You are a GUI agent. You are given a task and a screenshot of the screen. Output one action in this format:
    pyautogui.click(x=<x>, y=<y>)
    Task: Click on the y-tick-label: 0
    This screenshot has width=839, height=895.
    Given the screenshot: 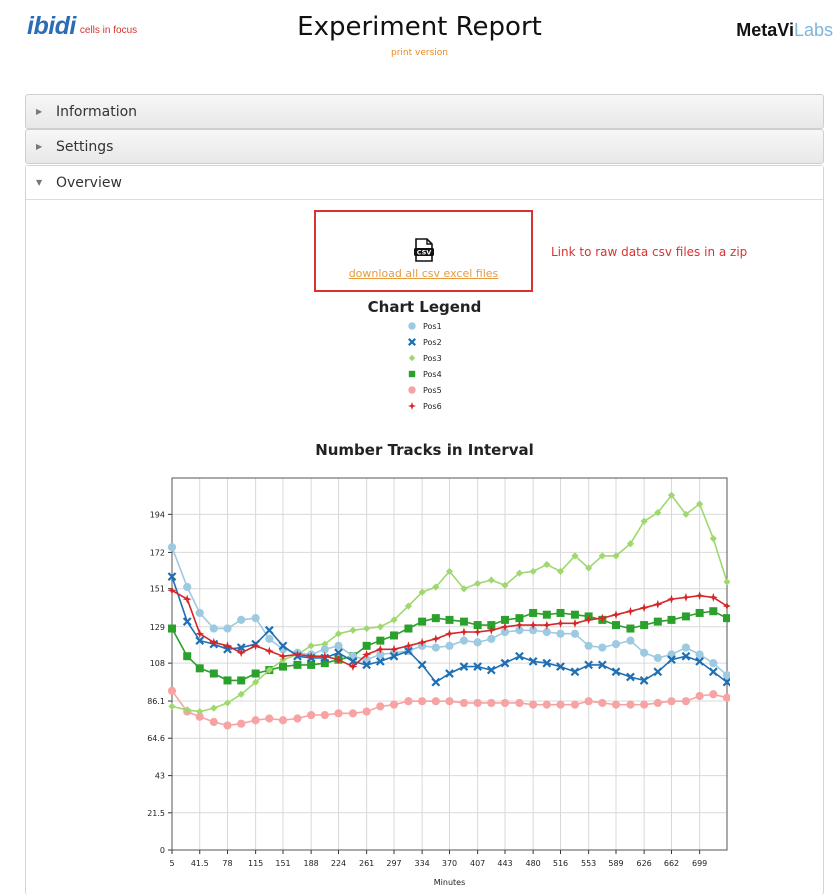 What is the action you would take?
    pyautogui.click(x=162, y=850)
    